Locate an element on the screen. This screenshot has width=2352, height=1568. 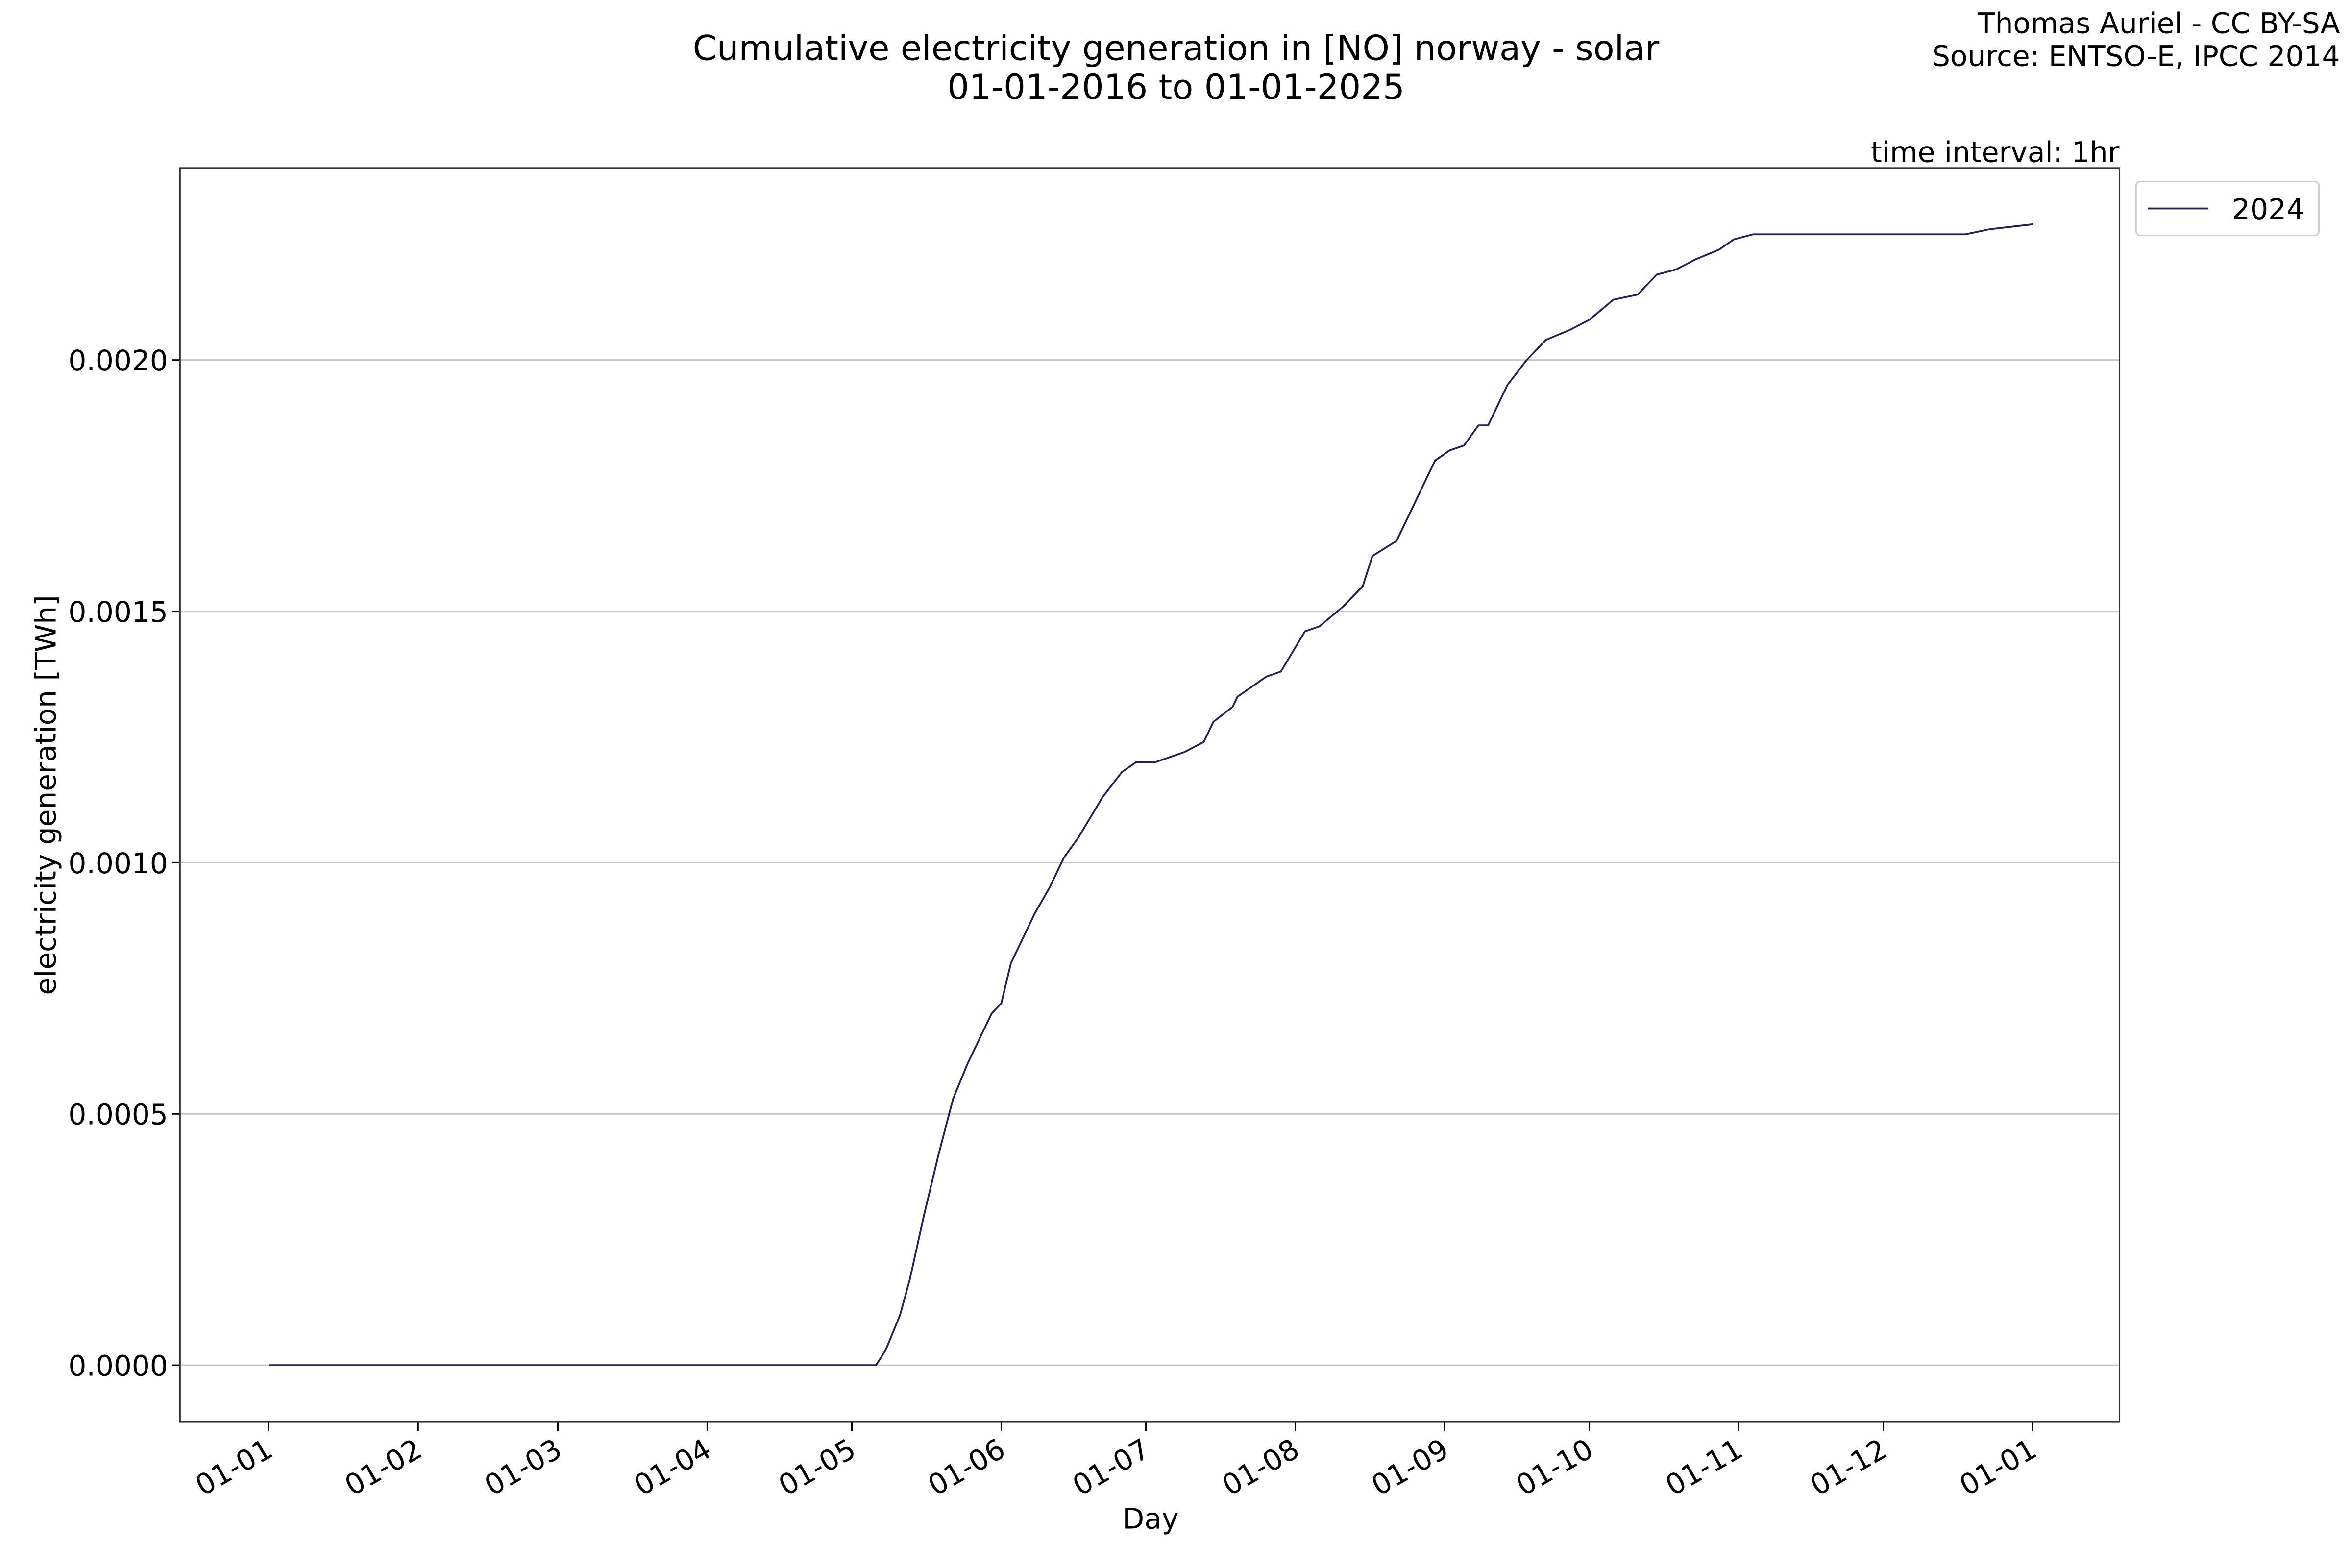
x-axis-label: Day is located at coordinates (1151, 1518).